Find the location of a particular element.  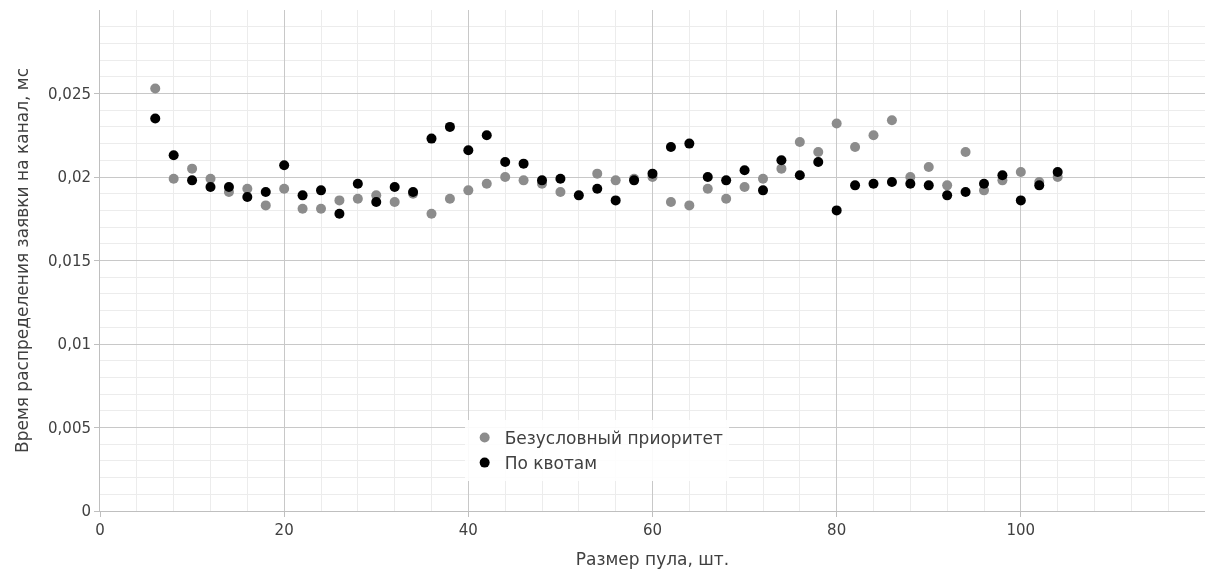

y-tick-label: 0 is located at coordinates (86, 511).